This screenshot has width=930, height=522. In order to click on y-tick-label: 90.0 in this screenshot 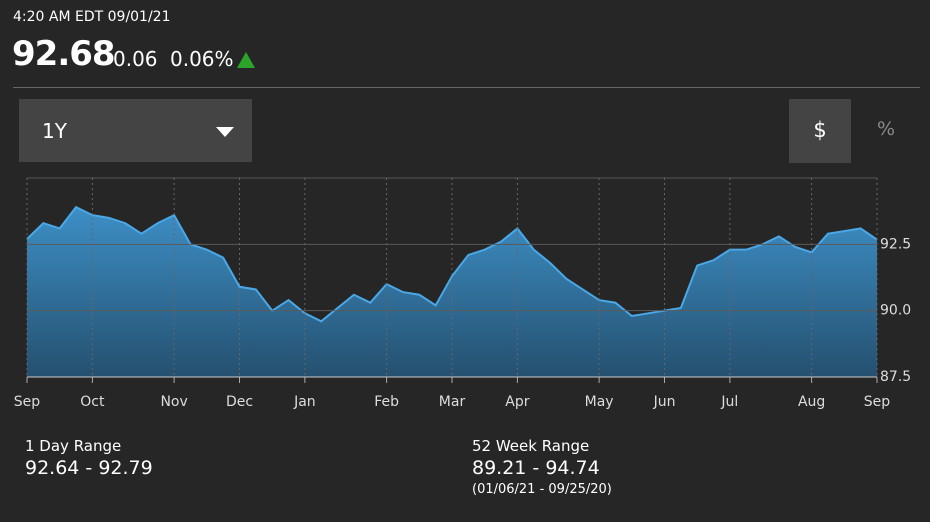, I will do `click(895, 311)`.